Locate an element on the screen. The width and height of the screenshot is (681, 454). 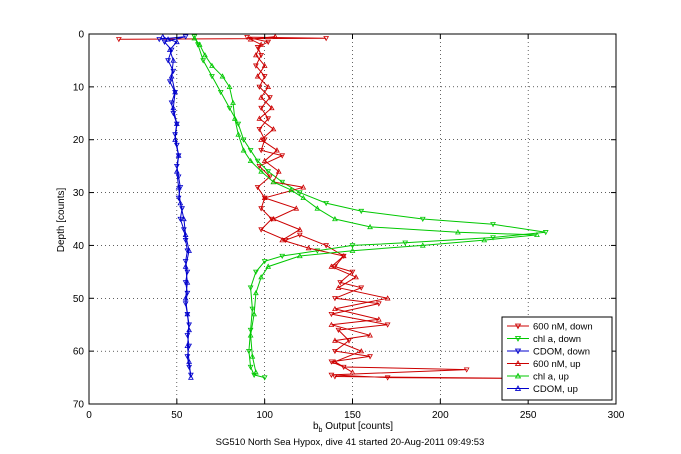
x-tick-label: 0 is located at coordinates (89, 415).